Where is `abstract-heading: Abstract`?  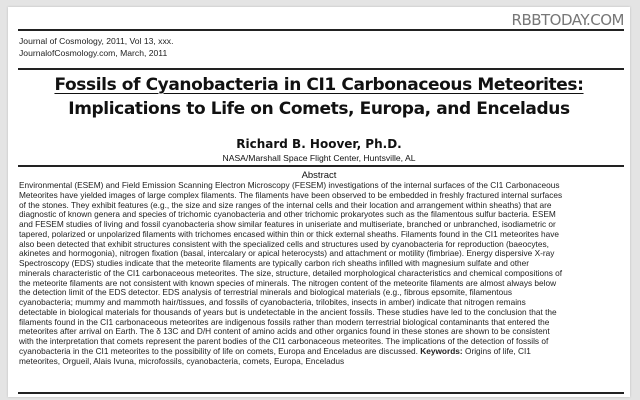 abstract-heading: Abstract is located at coordinates (319, 175).